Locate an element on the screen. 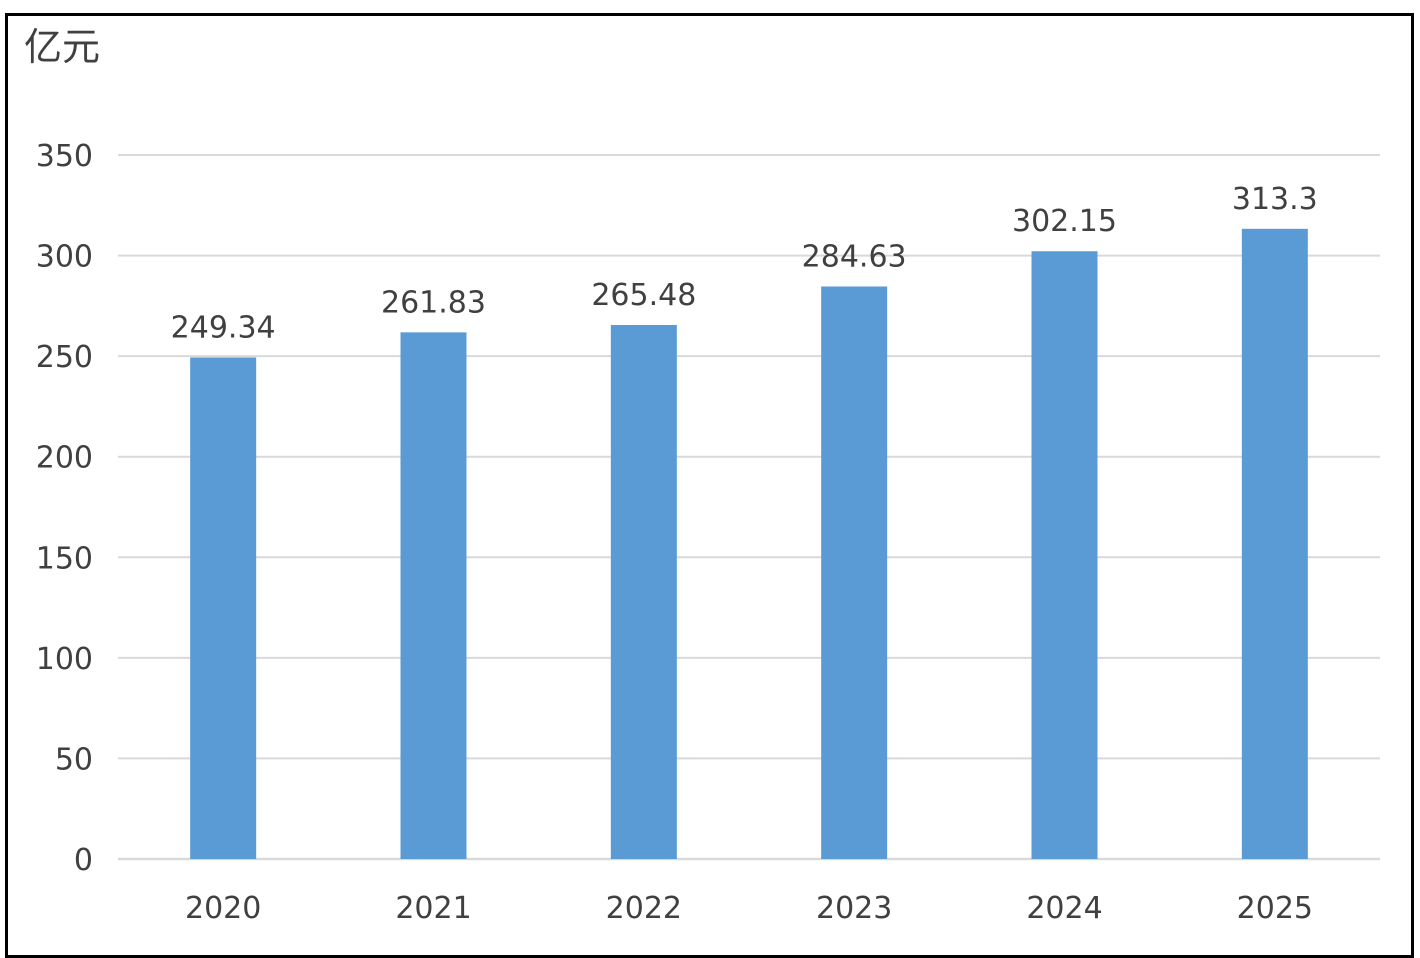 Image resolution: width=1420 pixels, height=958 pixels. x-tick-label: 2023 is located at coordinates (854, 908).